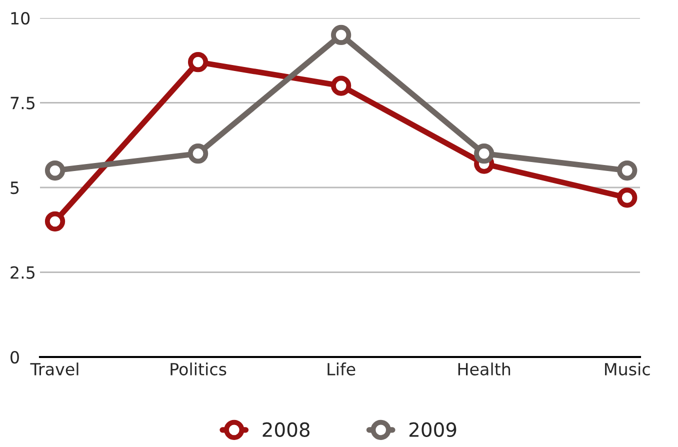 Image resolution: width=678 pixels, height=447 pixels. Describe the element at coordinates (342, 369) in the screenshot. I see `x-tick-label: Life` at that location.